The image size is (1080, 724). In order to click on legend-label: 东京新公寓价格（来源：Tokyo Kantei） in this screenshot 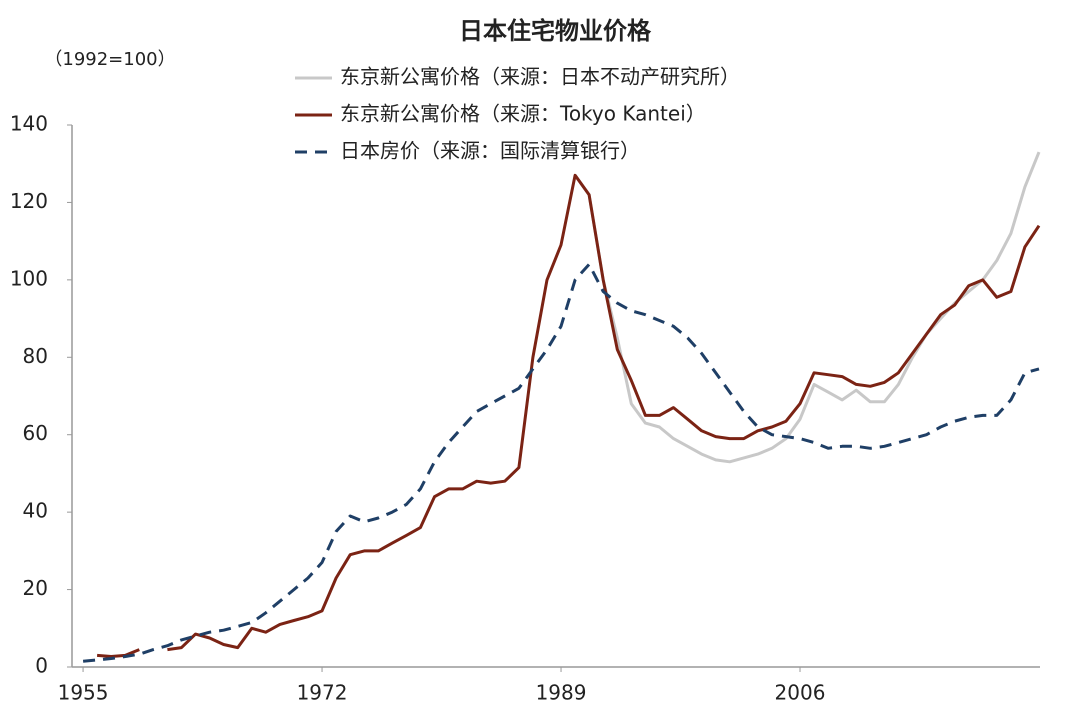, I will do `click(523, 114)`.